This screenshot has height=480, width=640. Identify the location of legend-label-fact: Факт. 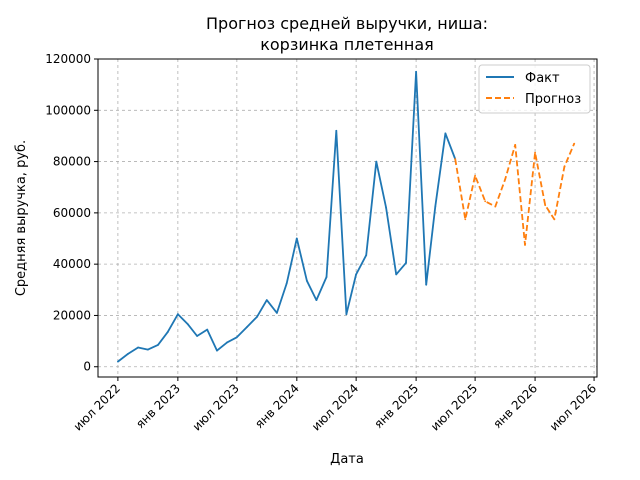
(542, 78).